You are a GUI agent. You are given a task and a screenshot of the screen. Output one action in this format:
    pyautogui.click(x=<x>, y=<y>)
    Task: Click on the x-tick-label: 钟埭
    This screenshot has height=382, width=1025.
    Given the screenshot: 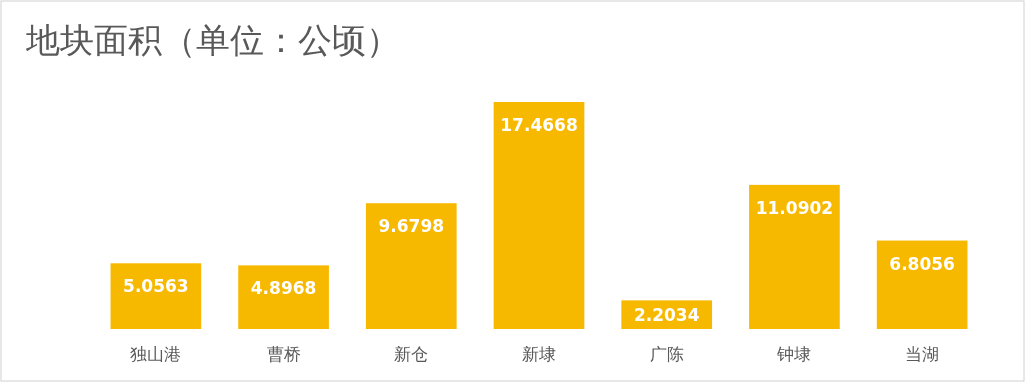 What is the action you would take?
    pyautogui.click(x=794, y=354)
    